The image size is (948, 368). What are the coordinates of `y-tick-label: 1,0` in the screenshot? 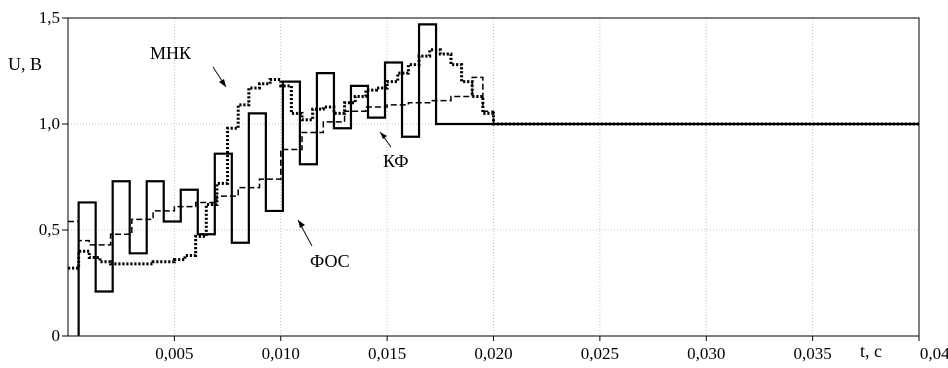 It's located at (49, 123).